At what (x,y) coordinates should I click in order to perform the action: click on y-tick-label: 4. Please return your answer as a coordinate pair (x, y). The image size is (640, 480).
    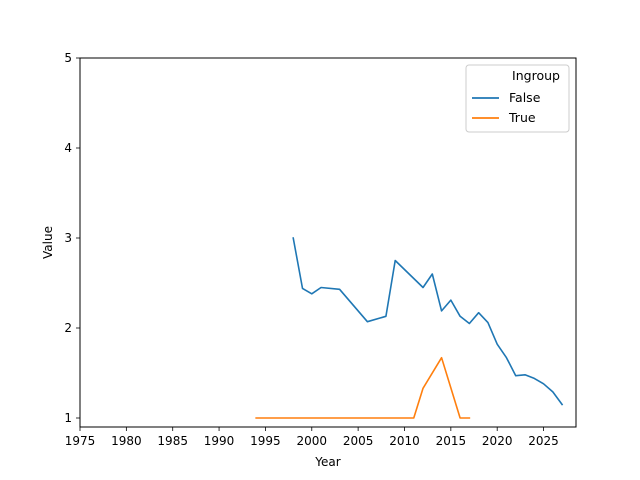
    Looking at the image, I should click on (68, 148).